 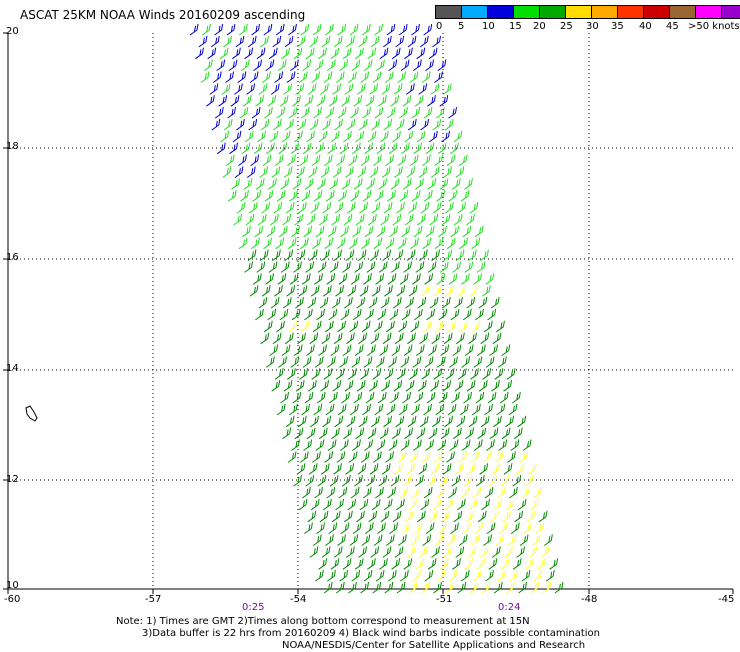 I want to click on legend-label-10: >50 knots, so click(x=714, y=26).